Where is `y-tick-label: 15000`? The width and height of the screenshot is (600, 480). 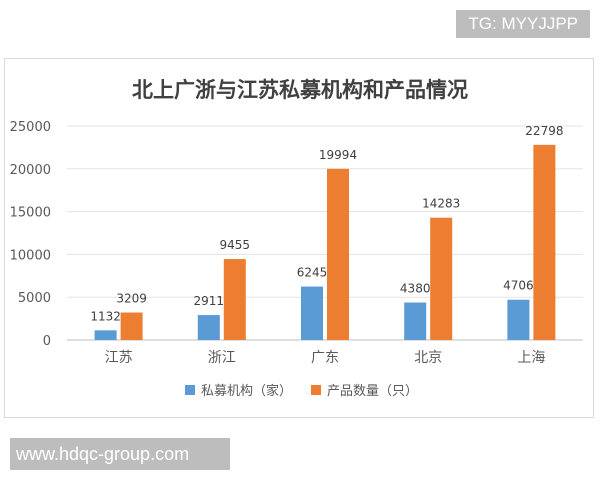
y-tick-label: 15000 is located at coordinates (30, 213).